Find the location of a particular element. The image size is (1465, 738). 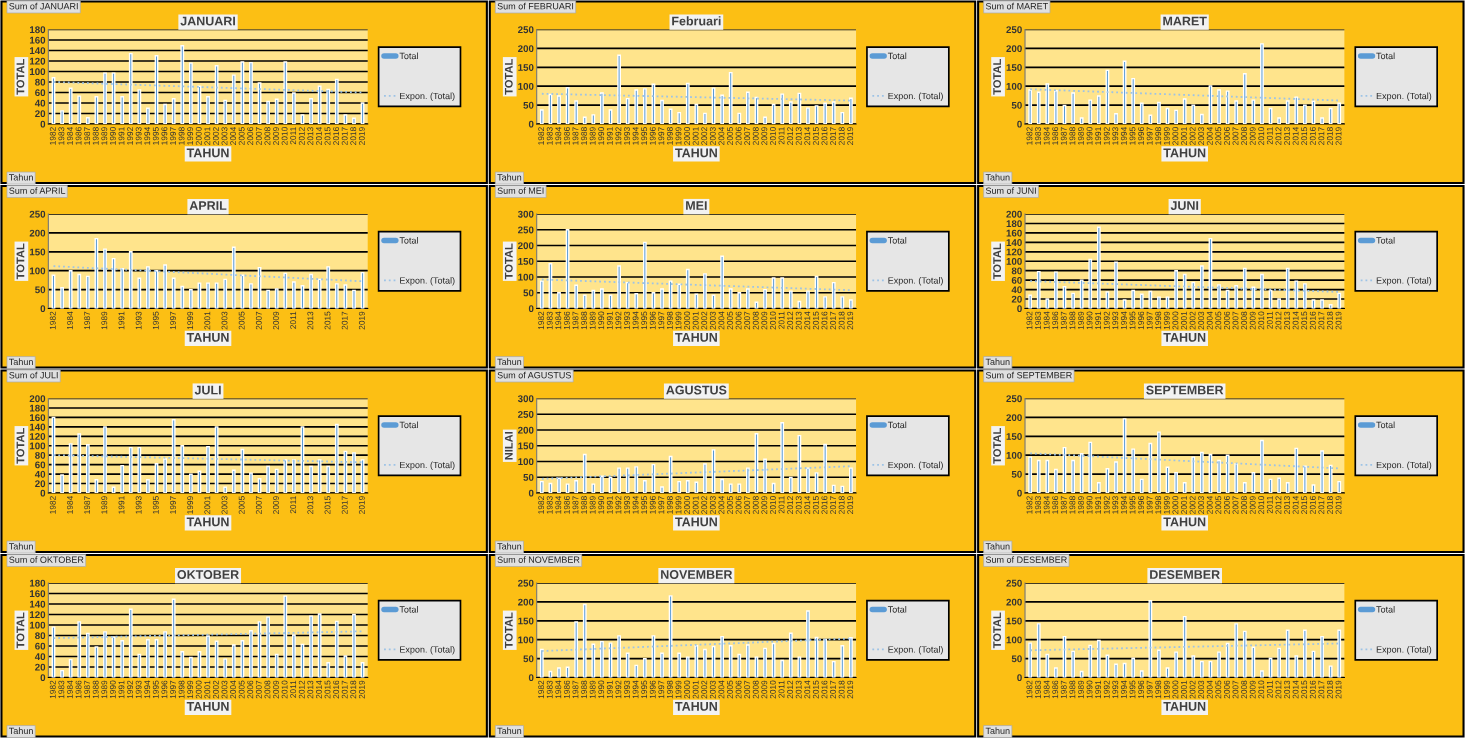

x-tick-label: 1982 is located at coordinates (541, 136).